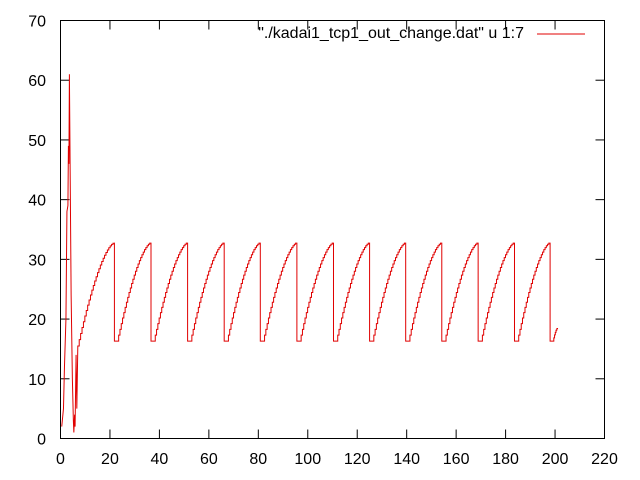 The image size is (640, 480). What do you see at coordinates (41, 440) in the screenshot?
I see `y-tick-label: 0` at bounding box center [41, 440].